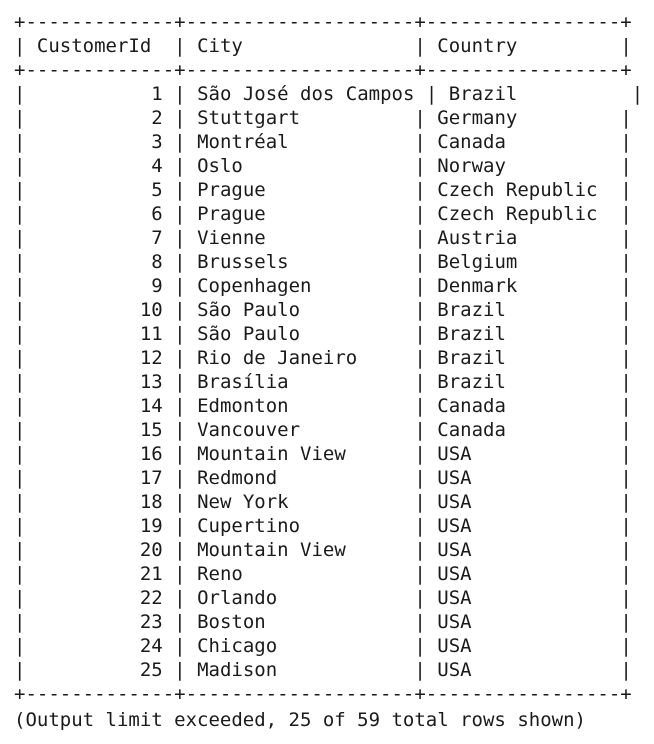  I want to click on cell-city: Rio de Janeiro, so click(300, 358).